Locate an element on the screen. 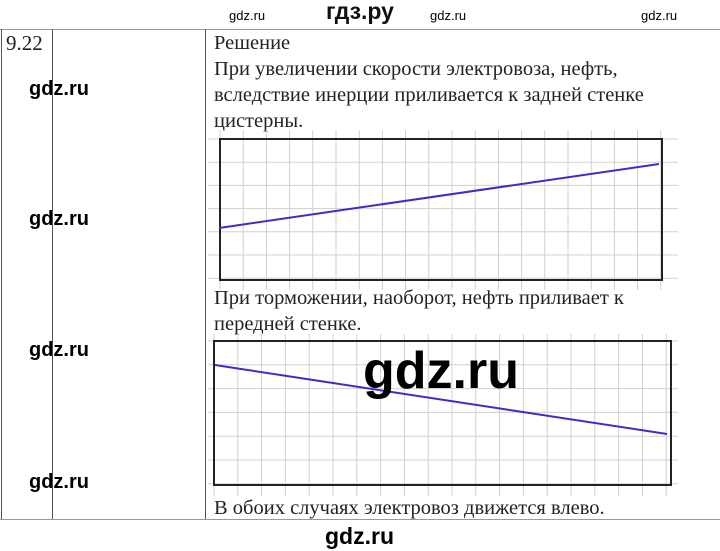 This screenshot has width=720, height=551. table-top-border is located at coordinates (360, 29).